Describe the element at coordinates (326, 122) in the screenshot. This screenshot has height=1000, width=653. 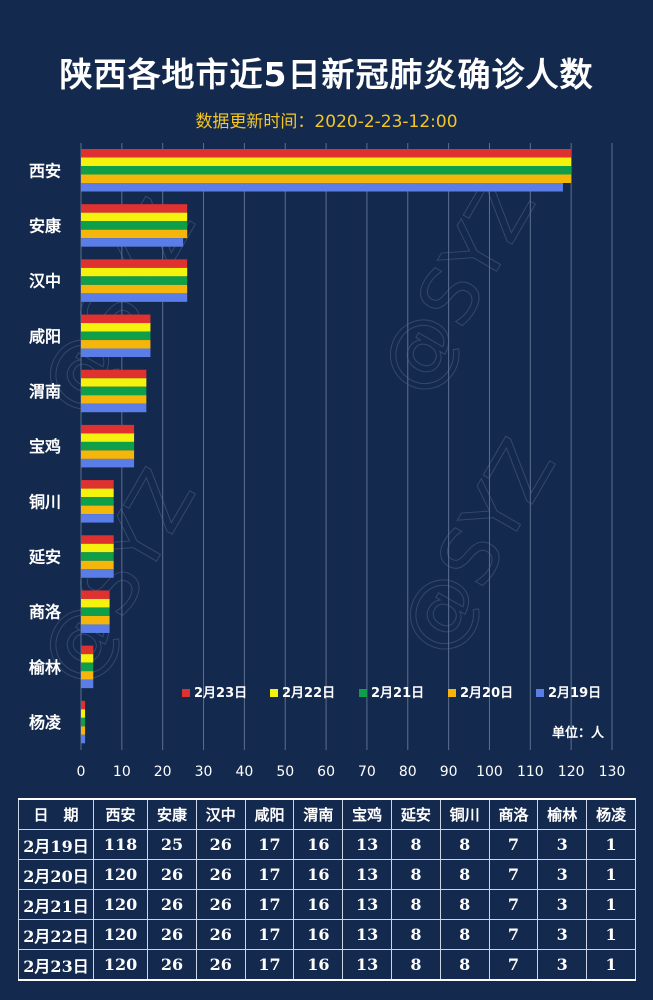
I see `update-time: 数据更新时间：2020-2-23-12:00` at that location.